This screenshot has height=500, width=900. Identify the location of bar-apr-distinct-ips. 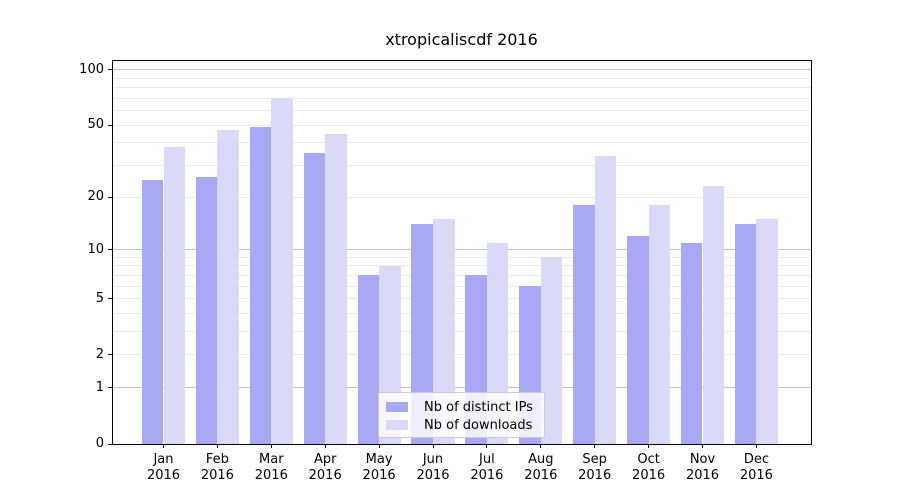
(314, 298).